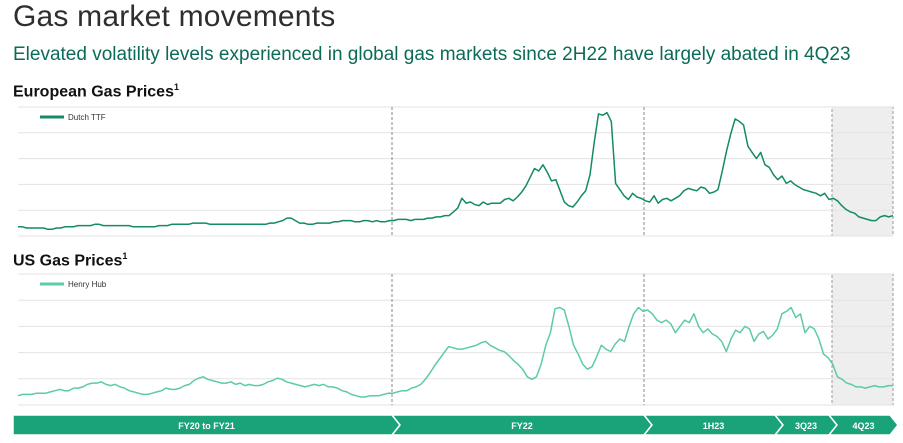 The width and height of the screenshot is (903, 443). I want to click on timeline-label-fy22: FY22, so click(522, 426).